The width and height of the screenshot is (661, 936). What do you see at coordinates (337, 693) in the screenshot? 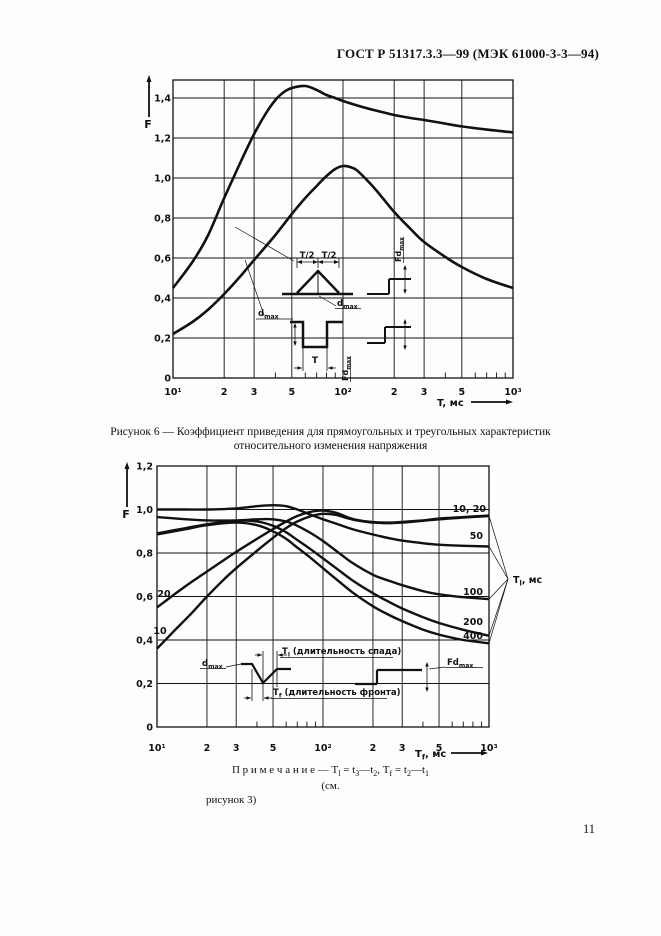
I see `svg-text: Tf (длительность фронта)` at bounding box center [337, 693].